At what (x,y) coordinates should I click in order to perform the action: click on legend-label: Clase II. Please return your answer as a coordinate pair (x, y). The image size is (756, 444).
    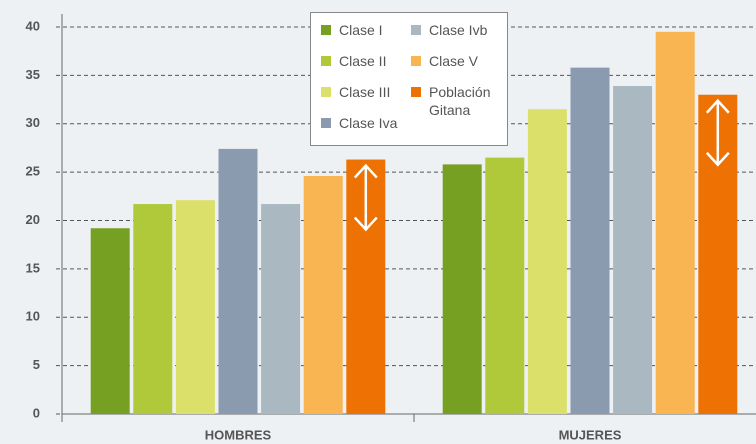
    Looking at the image, I should click on (363, 61).